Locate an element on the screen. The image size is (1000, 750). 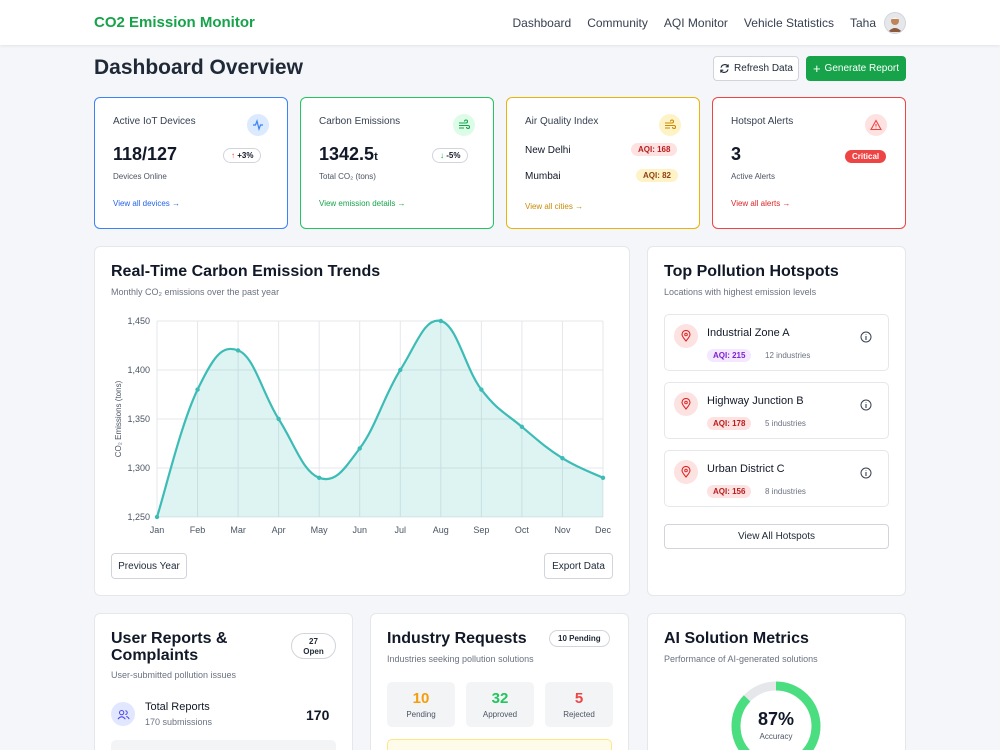
generate-report-button: + Generate Report is located at coordinates (856, 68).